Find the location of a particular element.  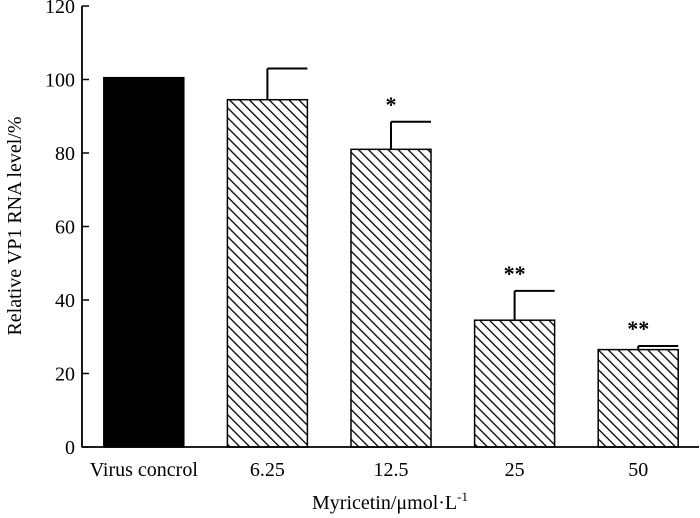

x-axis-title-superscript: -1 is located at coordinates (462, 496).